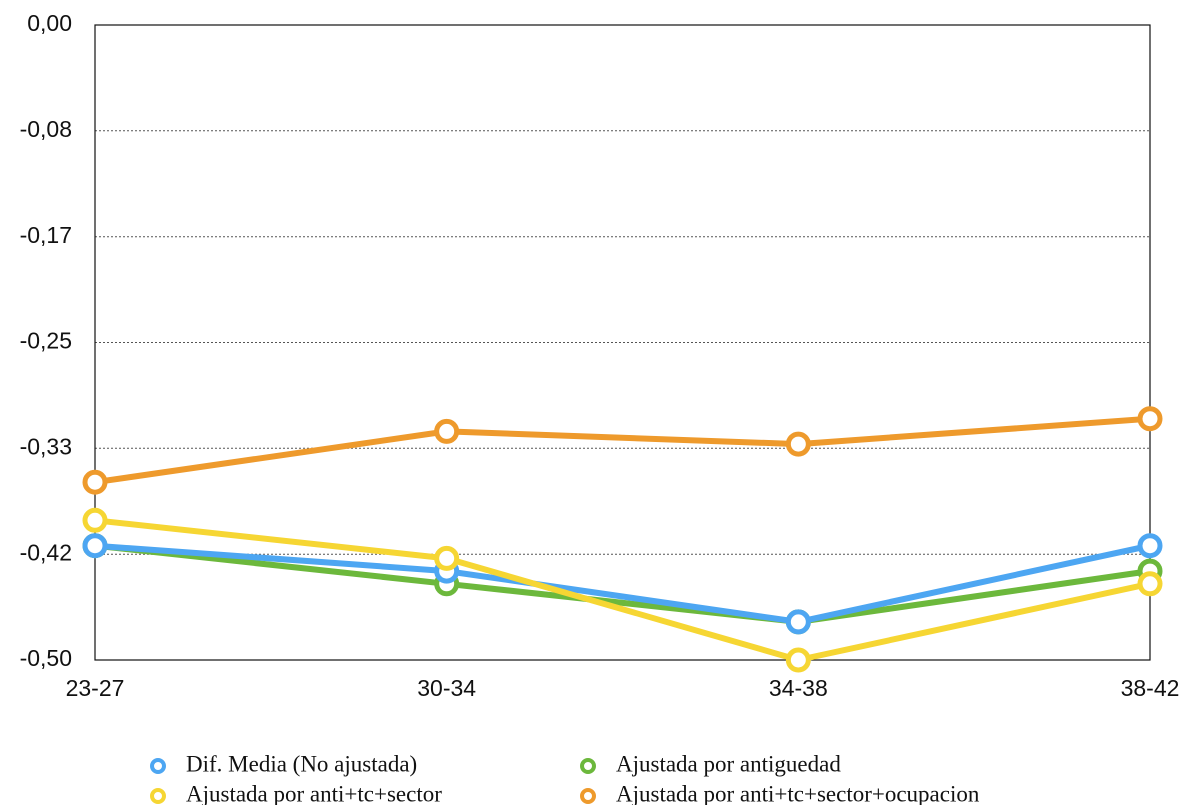 This screenshot has width=1190, height=805. Describe the element at coordinates (46, 446) in the screenshot. I see `y-tick-label: -0,33` at that location.